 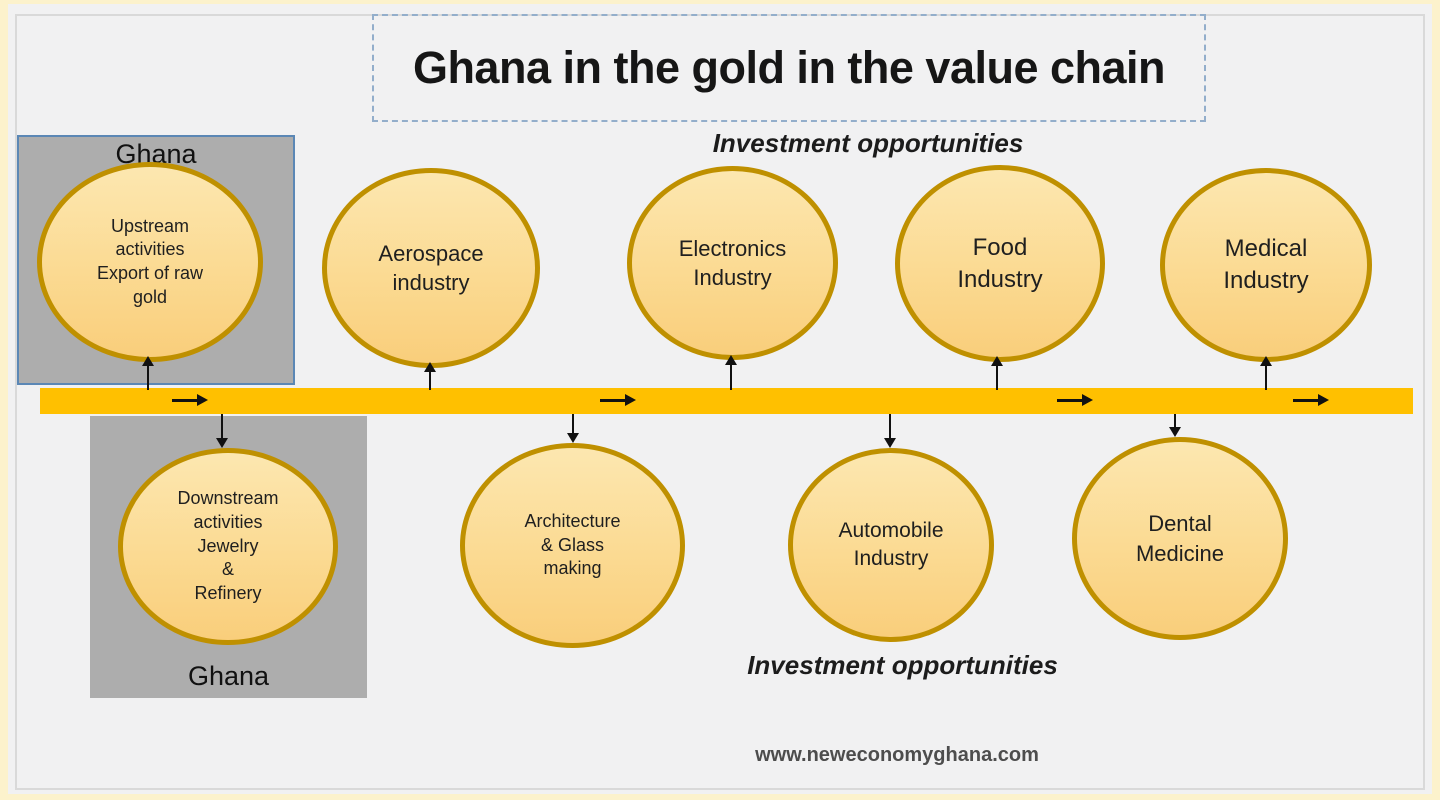 What do you see at coordinates (897, 755) in the screenshot?
I see `website-footer: www.neweconomyghana.com` at bounding box center [897, 755].